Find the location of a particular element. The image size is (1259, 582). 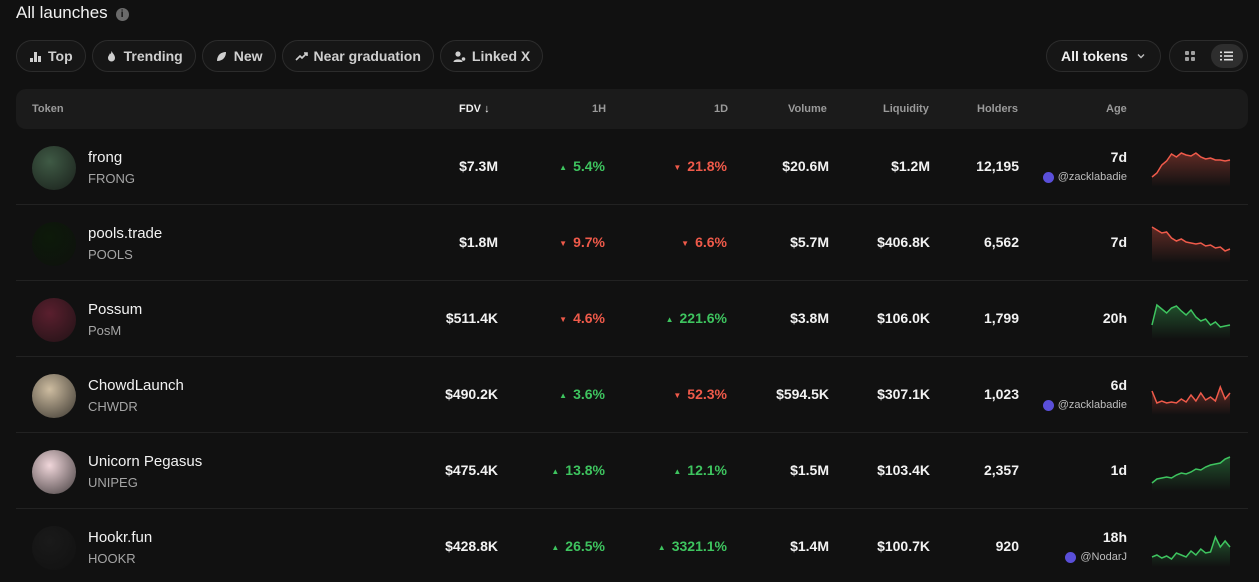

cell-holders: 920 is located at coordinates (1007, 546).